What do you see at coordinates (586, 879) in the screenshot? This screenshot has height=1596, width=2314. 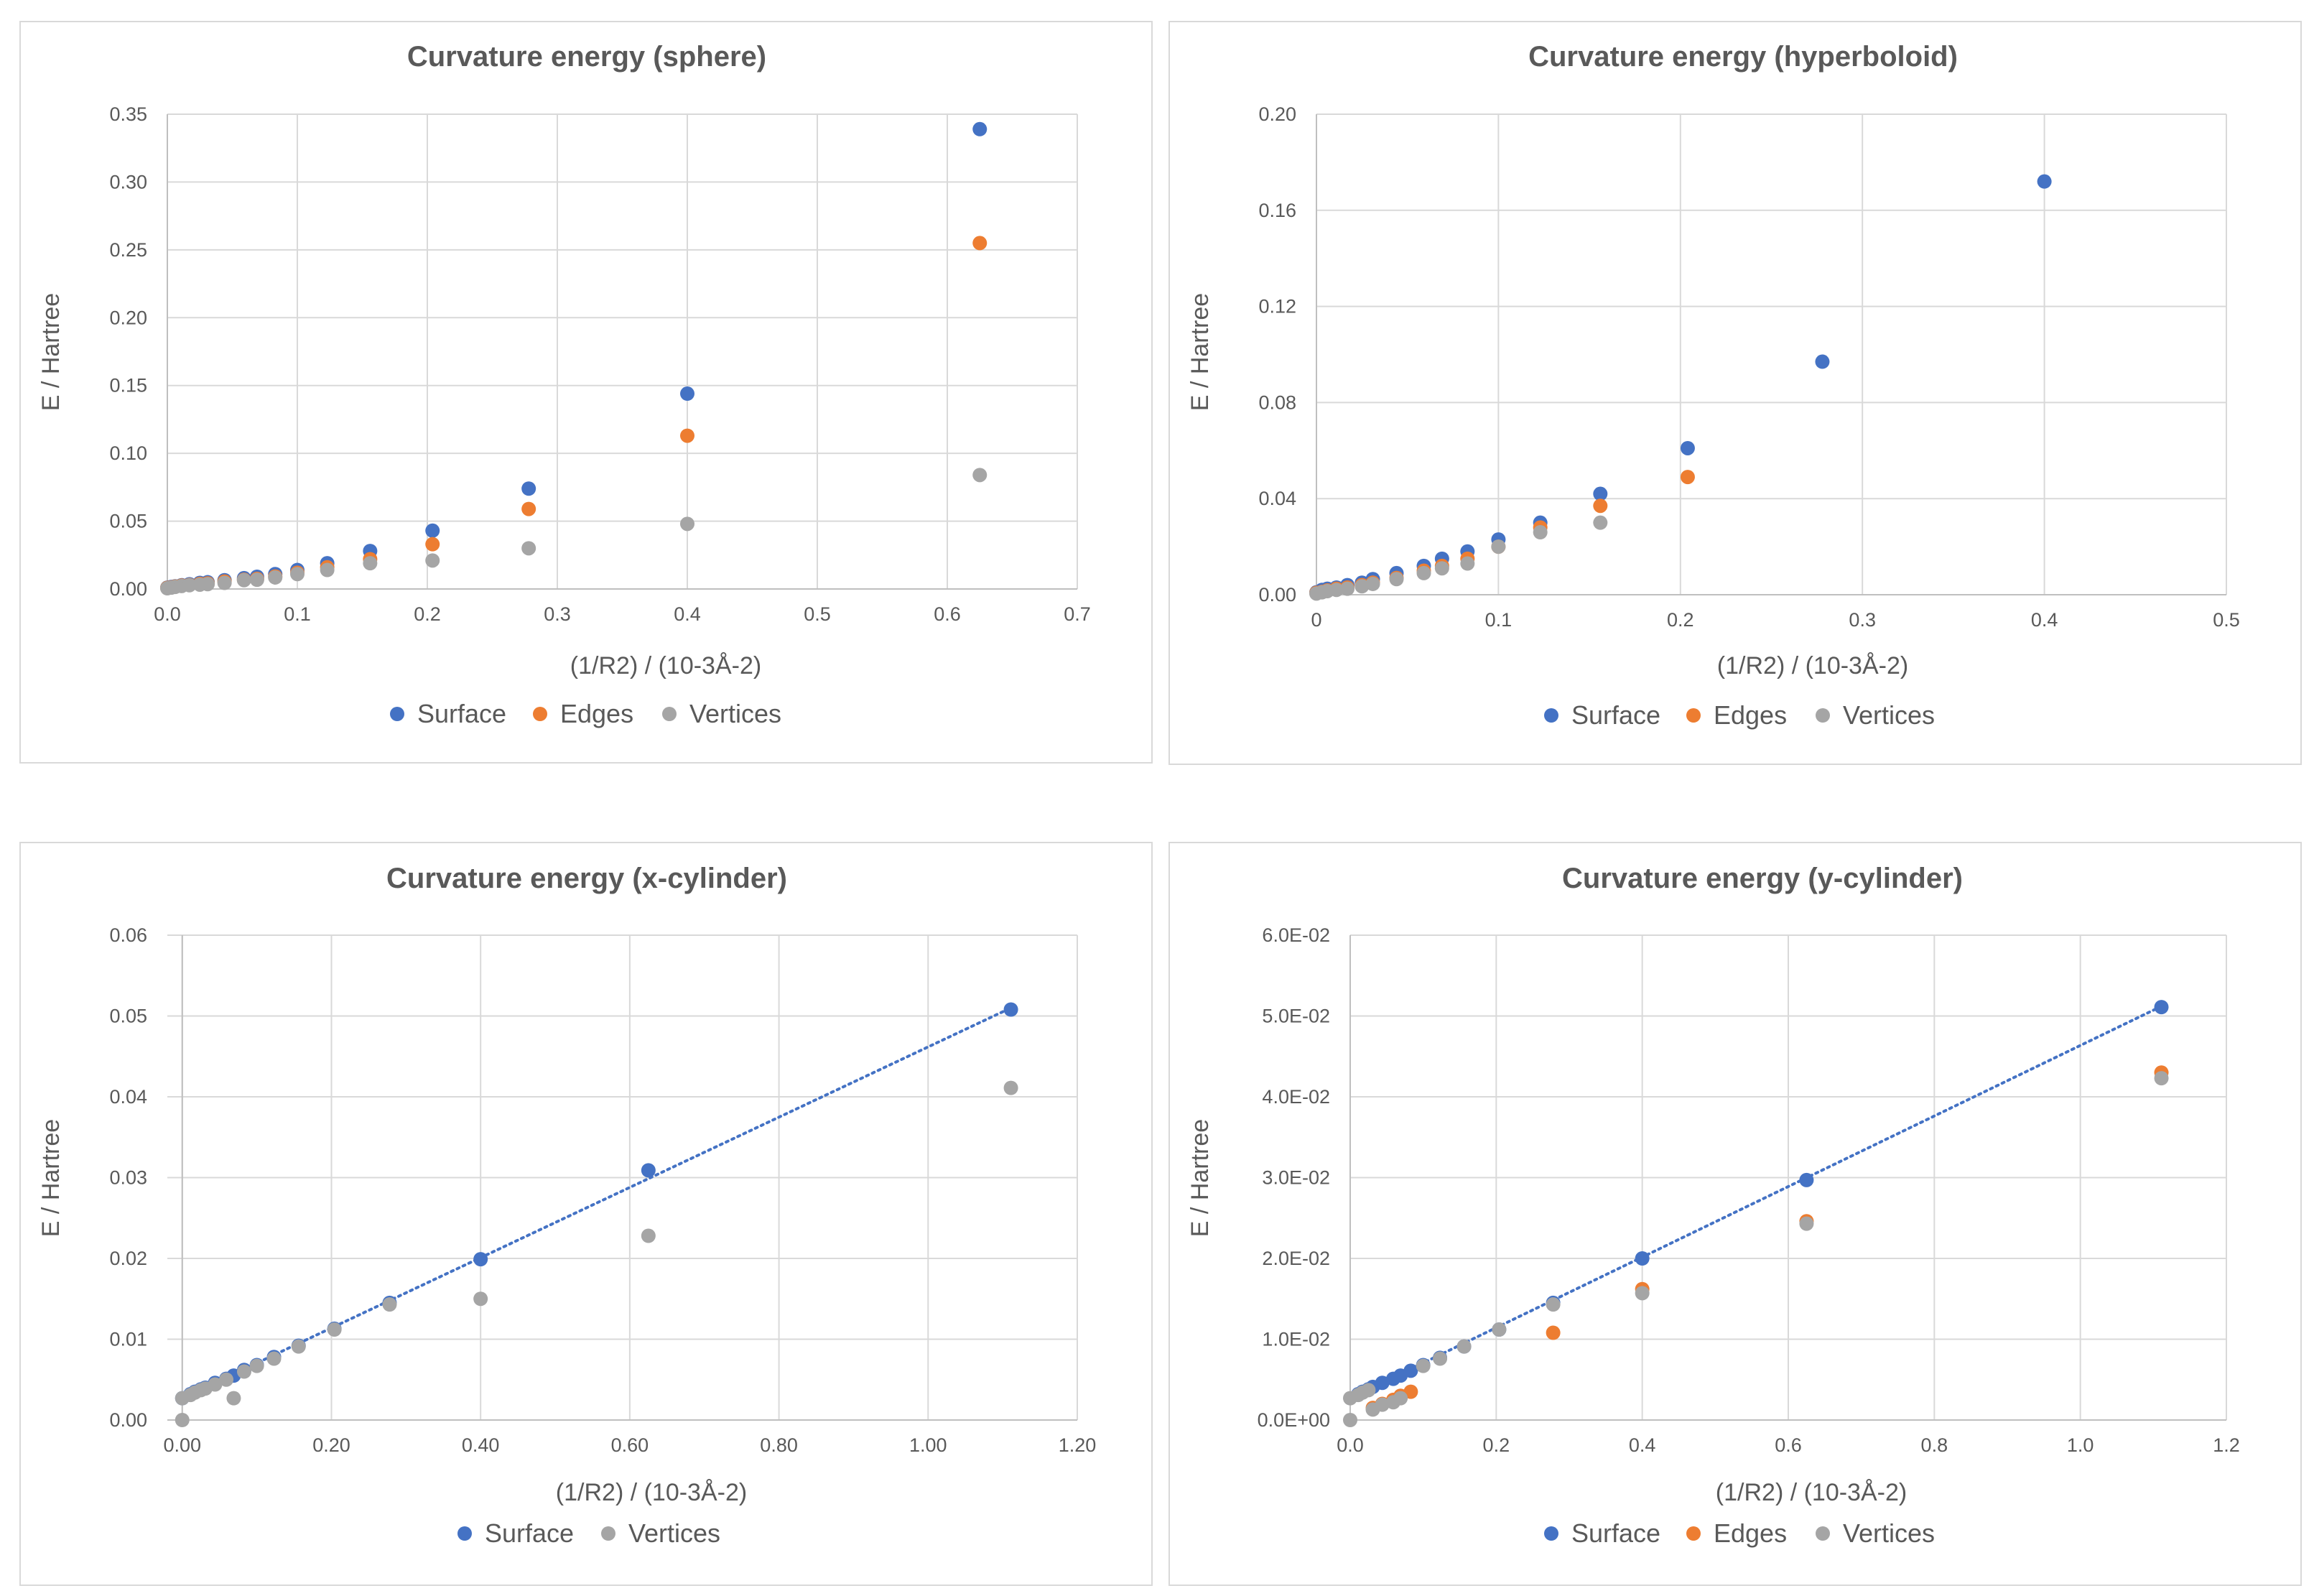 I see `chart-title: Curvature energy (x-cylinder)` at bounding box center [586, 879].